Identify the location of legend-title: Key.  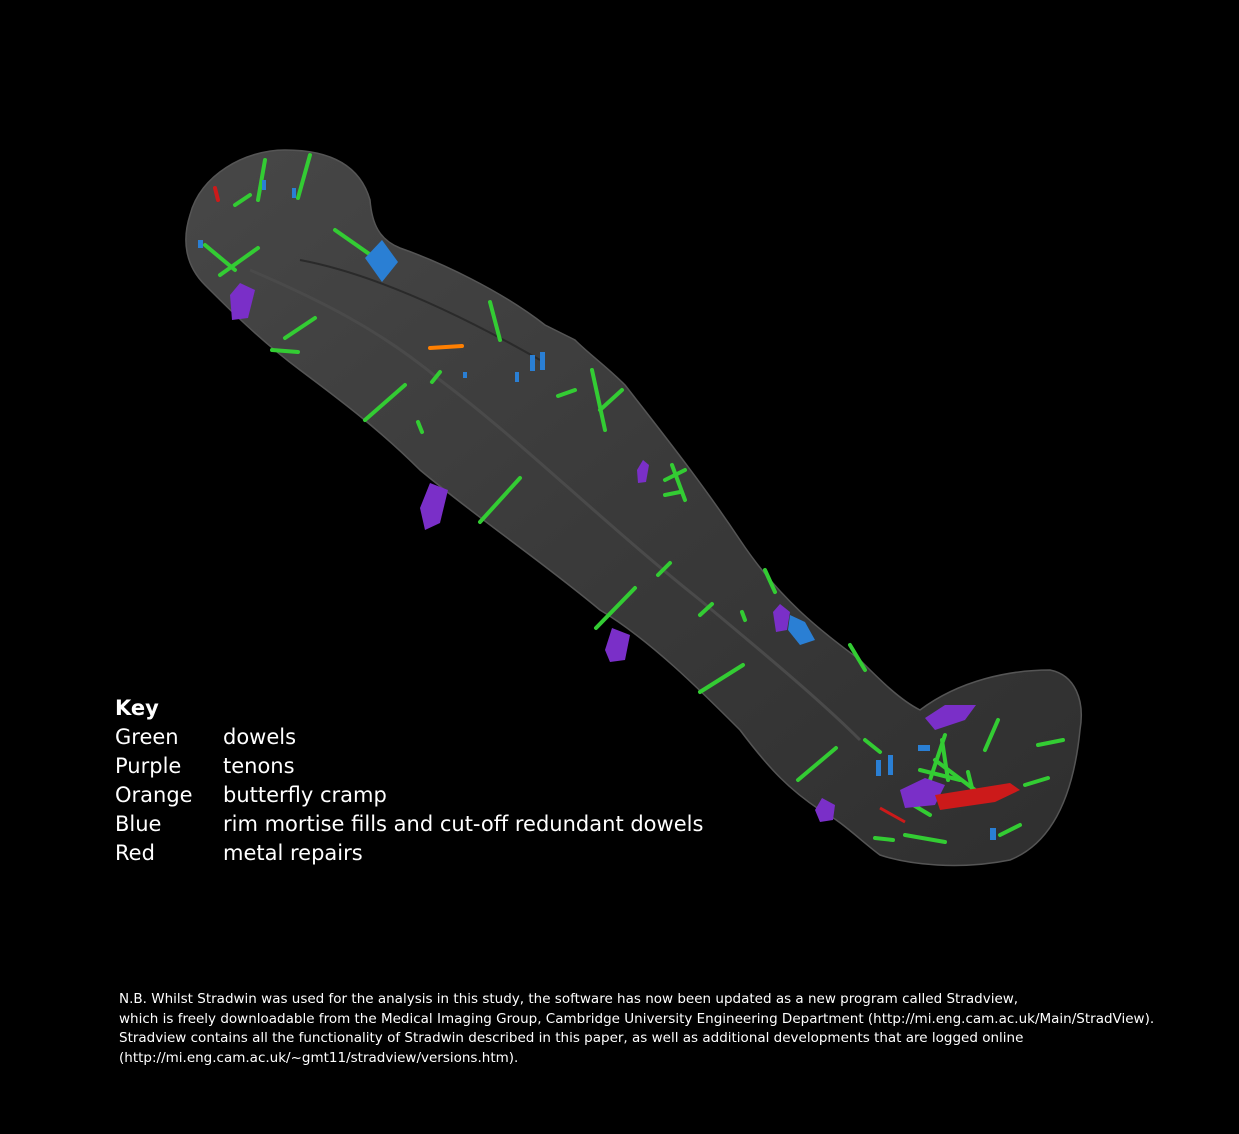
(137, 708).